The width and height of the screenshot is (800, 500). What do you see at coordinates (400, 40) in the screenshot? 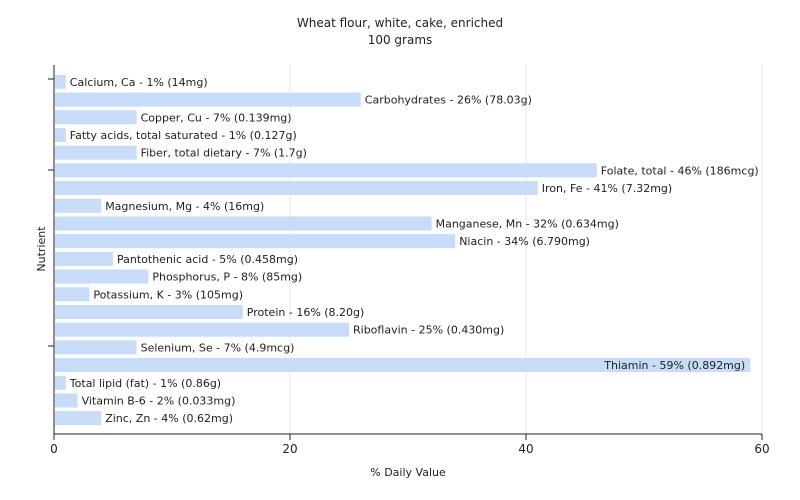
I see `chart-subtitle: 100 grams` at bounding box center [400, 40].